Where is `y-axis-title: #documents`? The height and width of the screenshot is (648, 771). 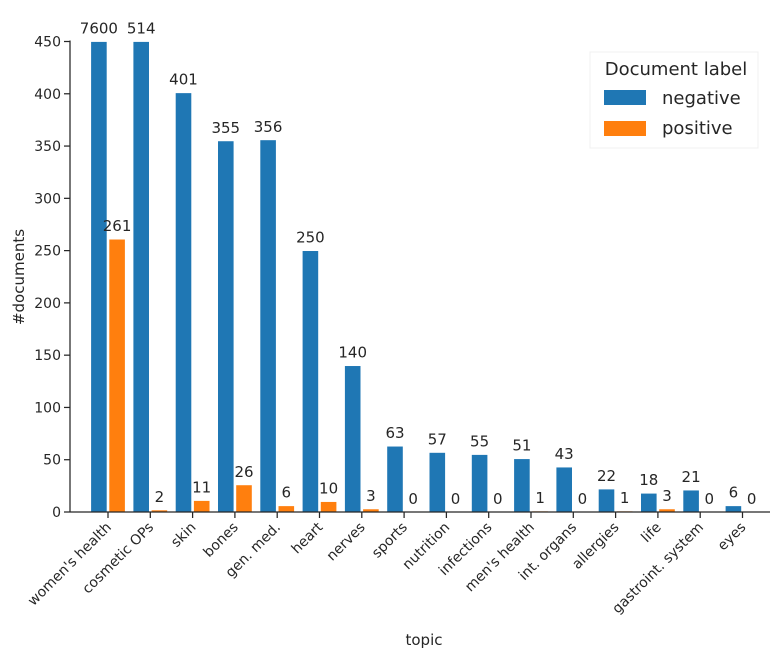 y-axis-title: #documents is located at coordinates (19, 277).